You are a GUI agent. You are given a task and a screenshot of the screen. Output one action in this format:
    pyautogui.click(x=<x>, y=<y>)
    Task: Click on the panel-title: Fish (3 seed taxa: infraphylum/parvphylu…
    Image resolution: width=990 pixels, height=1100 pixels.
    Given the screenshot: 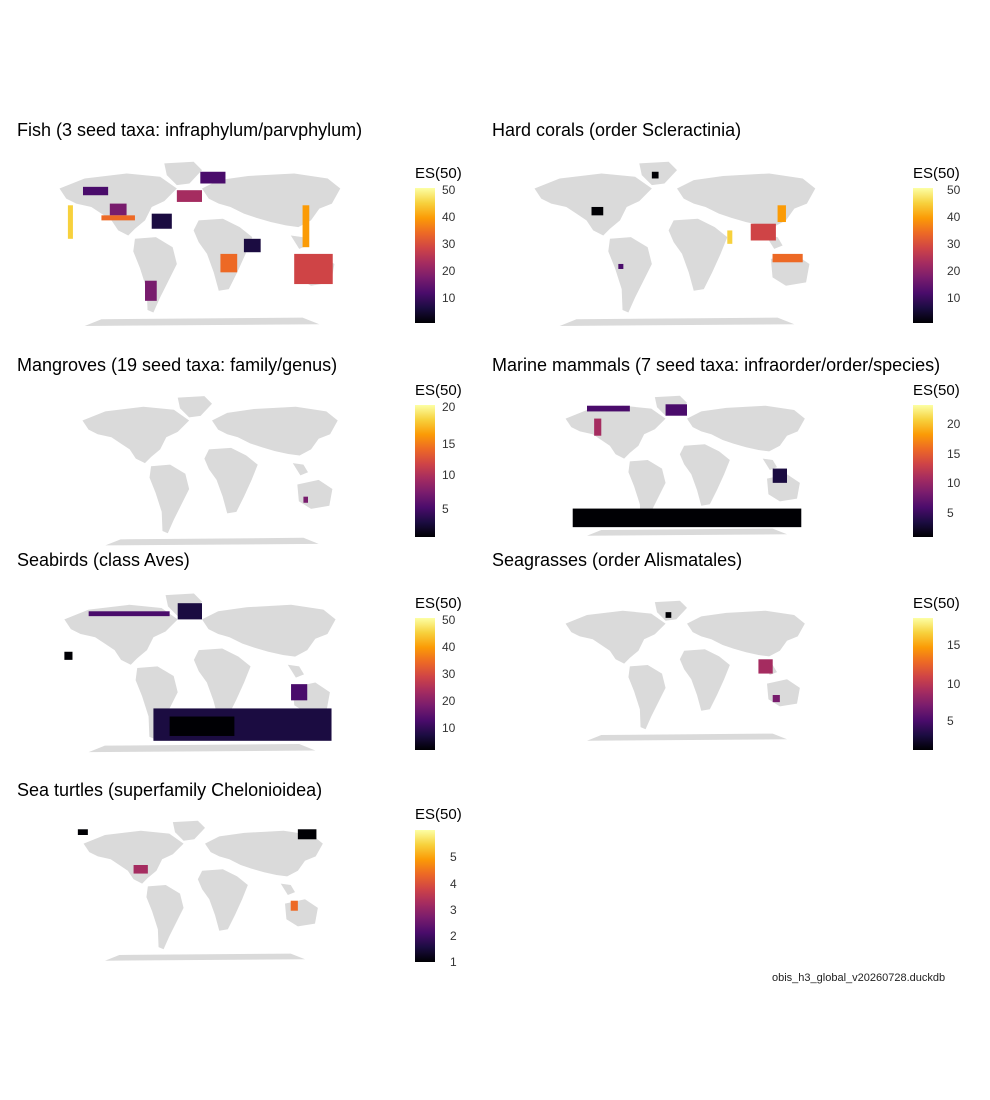 What is the action you would take?
    pyautogui.click(x=190, y=130)
    